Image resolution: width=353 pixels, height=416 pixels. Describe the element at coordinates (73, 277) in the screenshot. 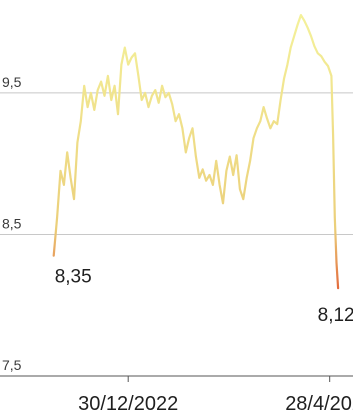

I see `data-label: 8,35` at that location.